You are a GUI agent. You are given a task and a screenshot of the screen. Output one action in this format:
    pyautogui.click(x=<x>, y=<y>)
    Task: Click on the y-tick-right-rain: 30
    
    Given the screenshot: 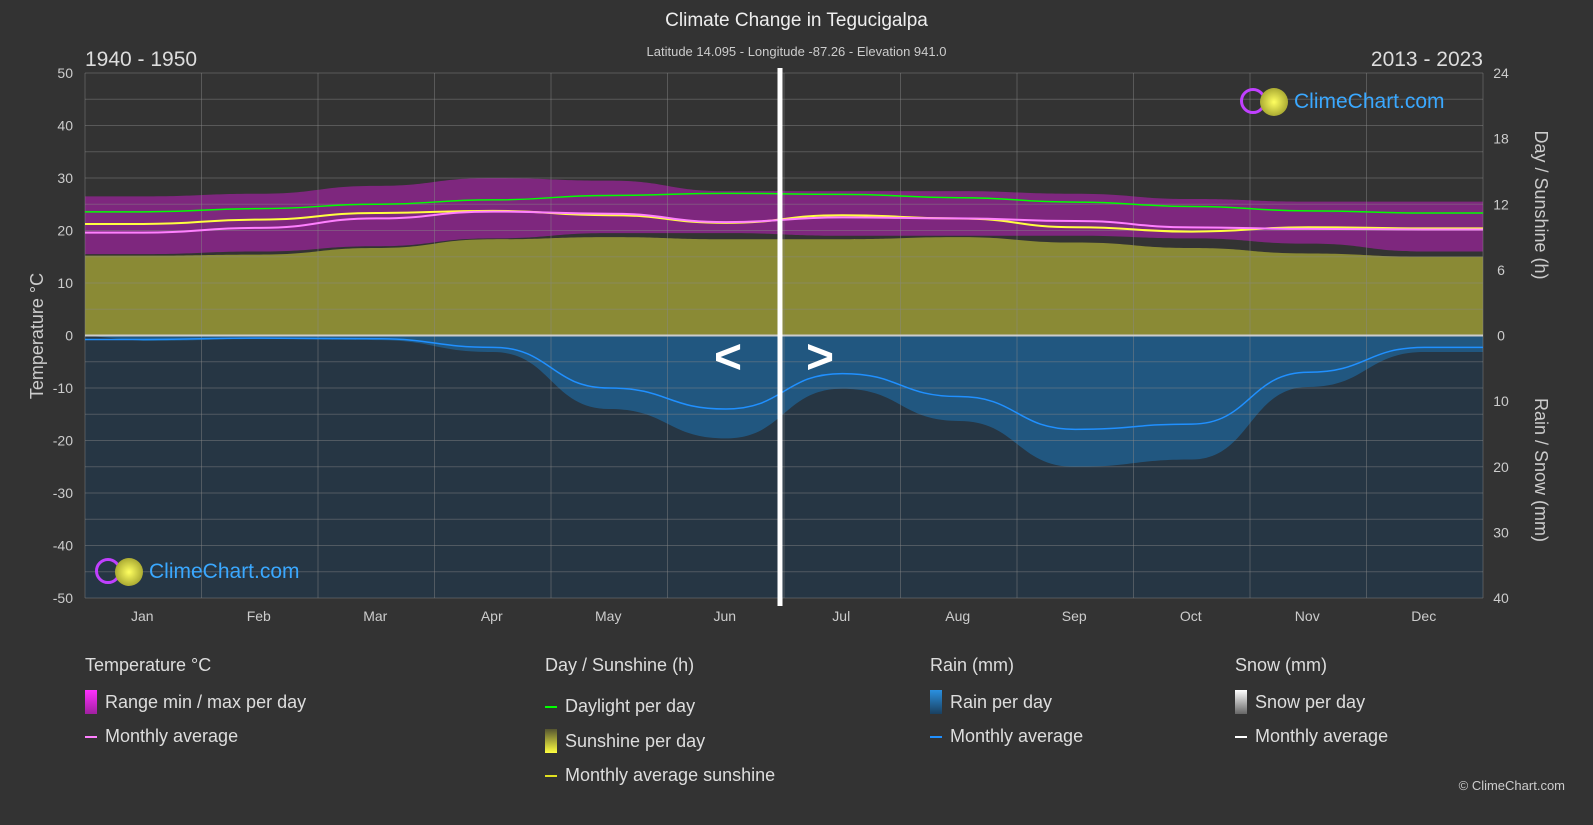 What is the action you would take?
    pyautogui.click(x=1501, y=532)
    